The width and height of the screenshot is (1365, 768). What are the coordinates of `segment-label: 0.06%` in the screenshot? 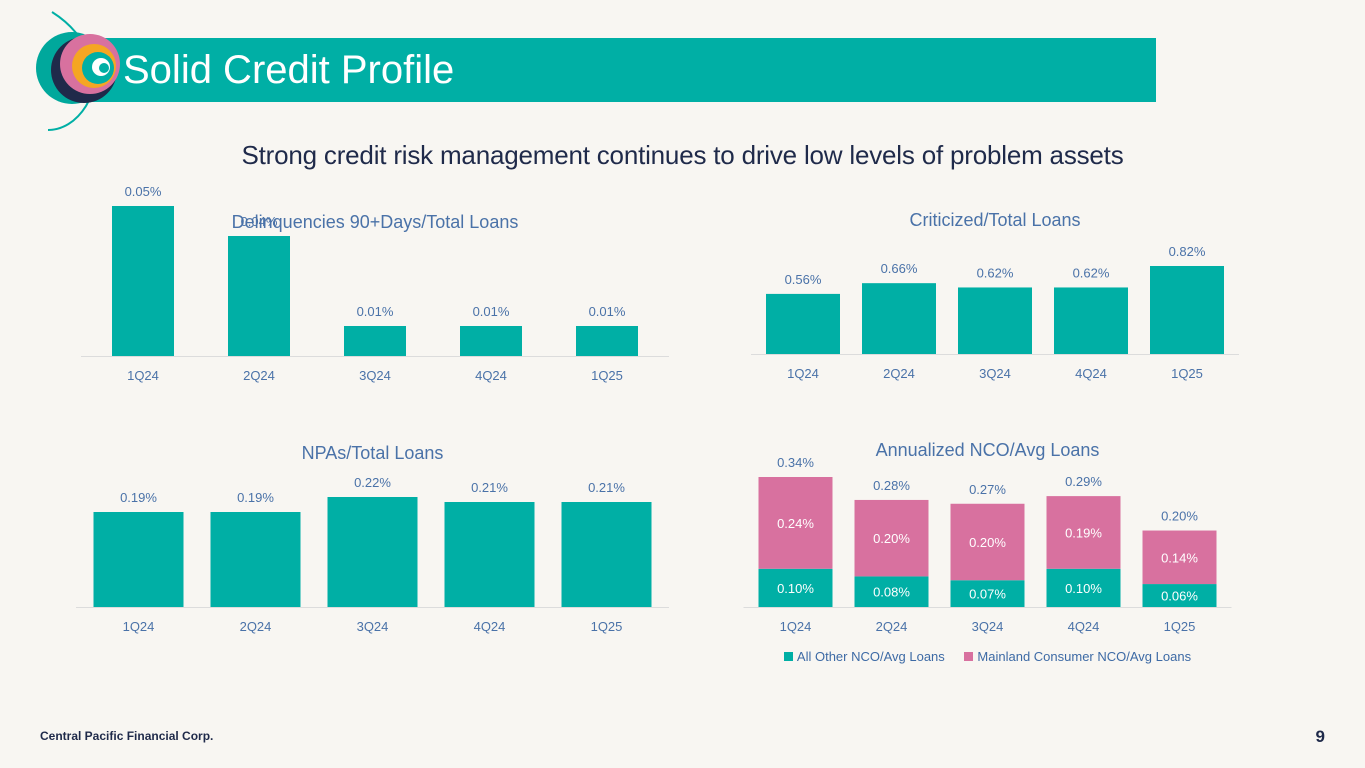 It's located at (1179, 596).